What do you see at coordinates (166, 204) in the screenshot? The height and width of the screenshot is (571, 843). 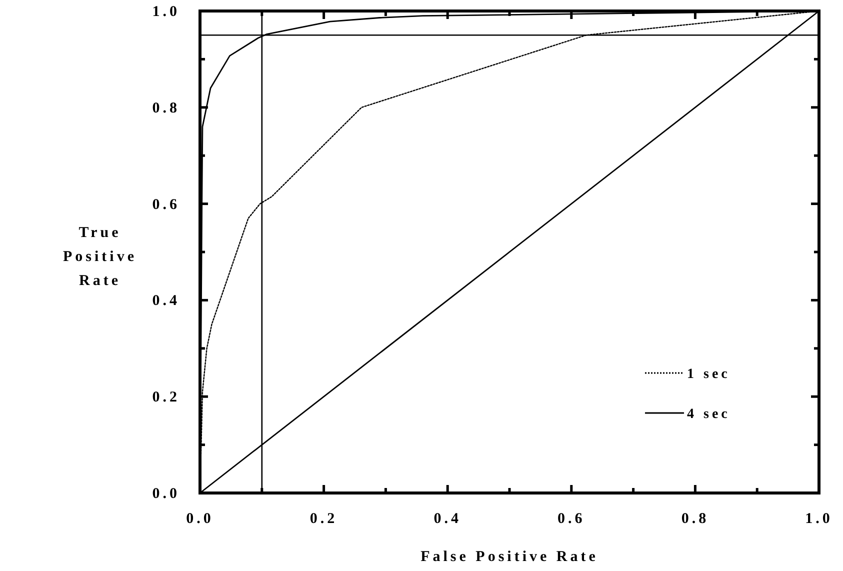 I see `y-tick-label: 0.6` at bounding box center [166, 204].